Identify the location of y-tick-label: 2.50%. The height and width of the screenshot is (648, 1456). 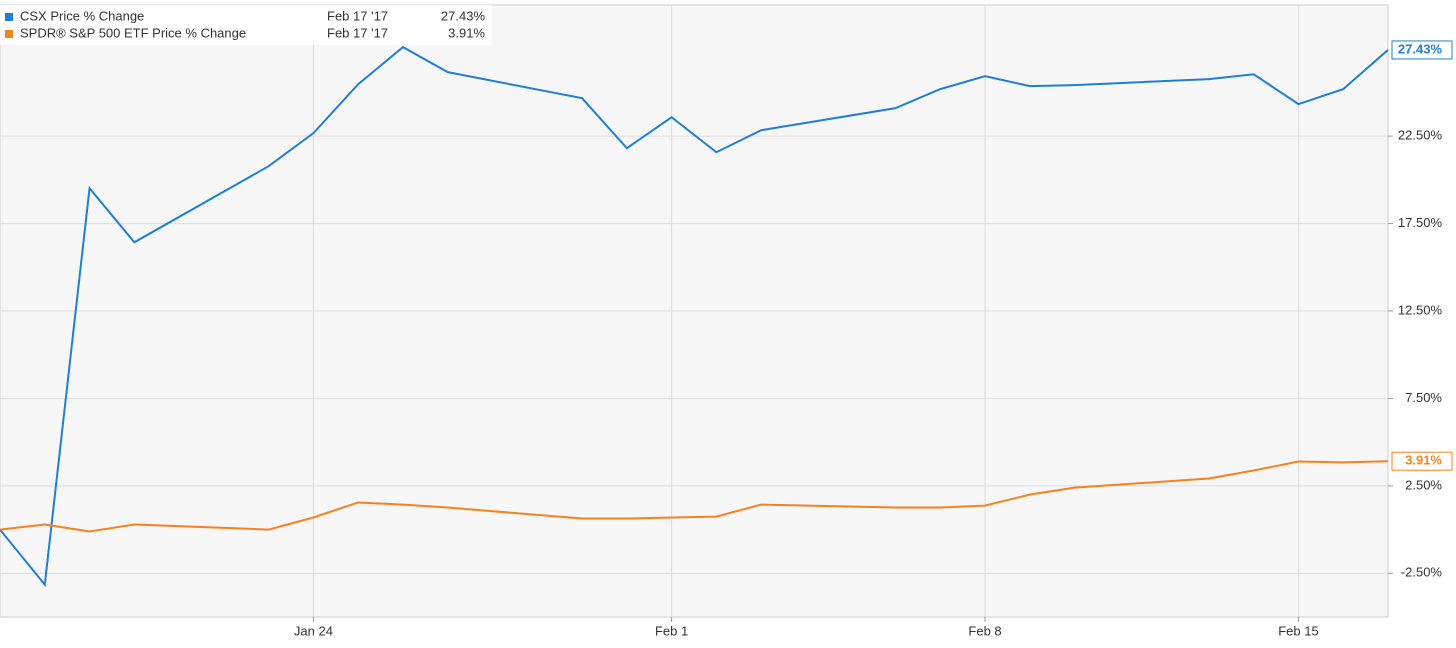
(1423, 484).